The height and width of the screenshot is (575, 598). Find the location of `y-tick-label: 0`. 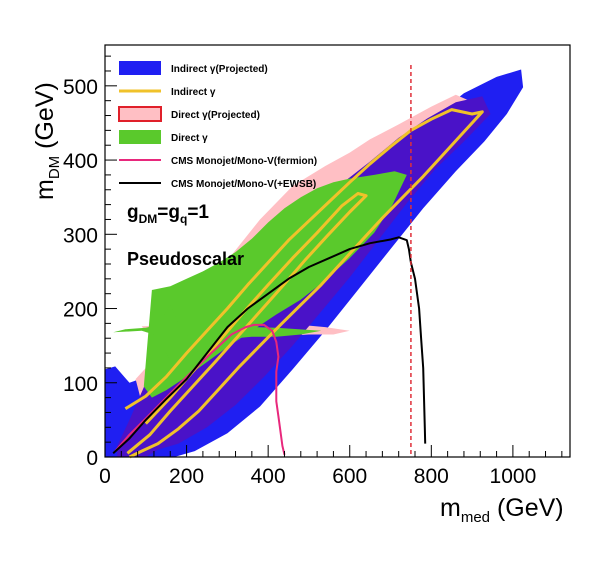

y-tick-label: 0 is located at coordinates (92, 458).